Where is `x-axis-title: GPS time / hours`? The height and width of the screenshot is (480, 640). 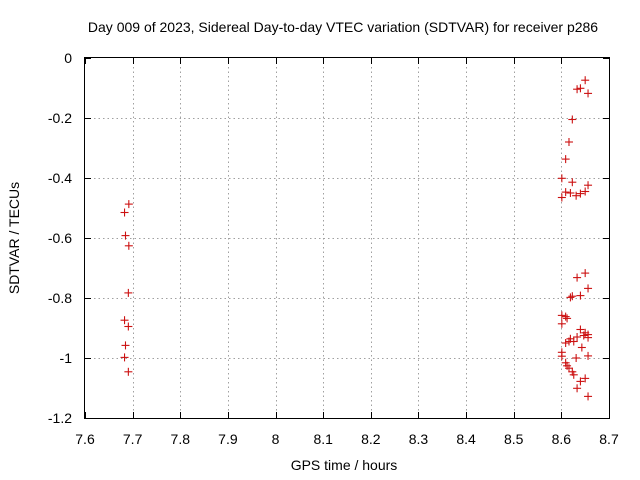 x-axis-title: GPS time / hours is located at coordinates (344, 465).